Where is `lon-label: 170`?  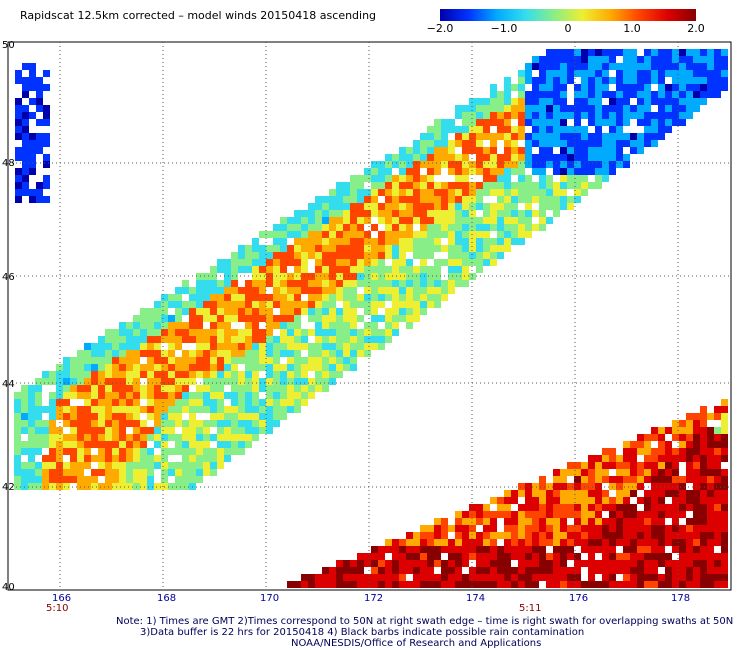
lon-label: 170 is located at coordinates (269, 598).